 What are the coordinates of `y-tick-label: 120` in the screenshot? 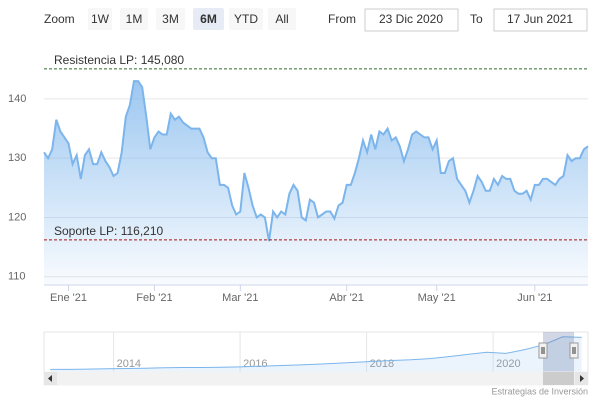 It's located at (17, 217).